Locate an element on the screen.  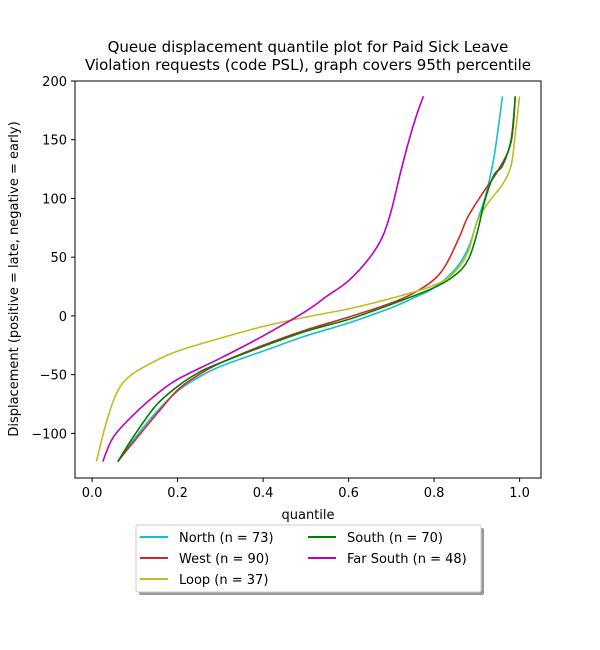
x-axis-label: quantile is located at coordinates (307, 515).